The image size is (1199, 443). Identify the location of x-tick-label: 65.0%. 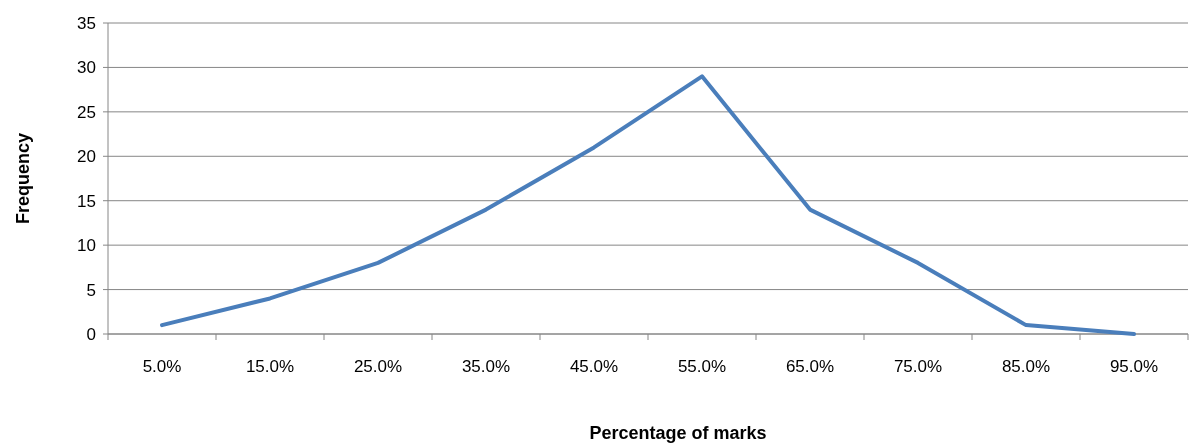
(810, 366).